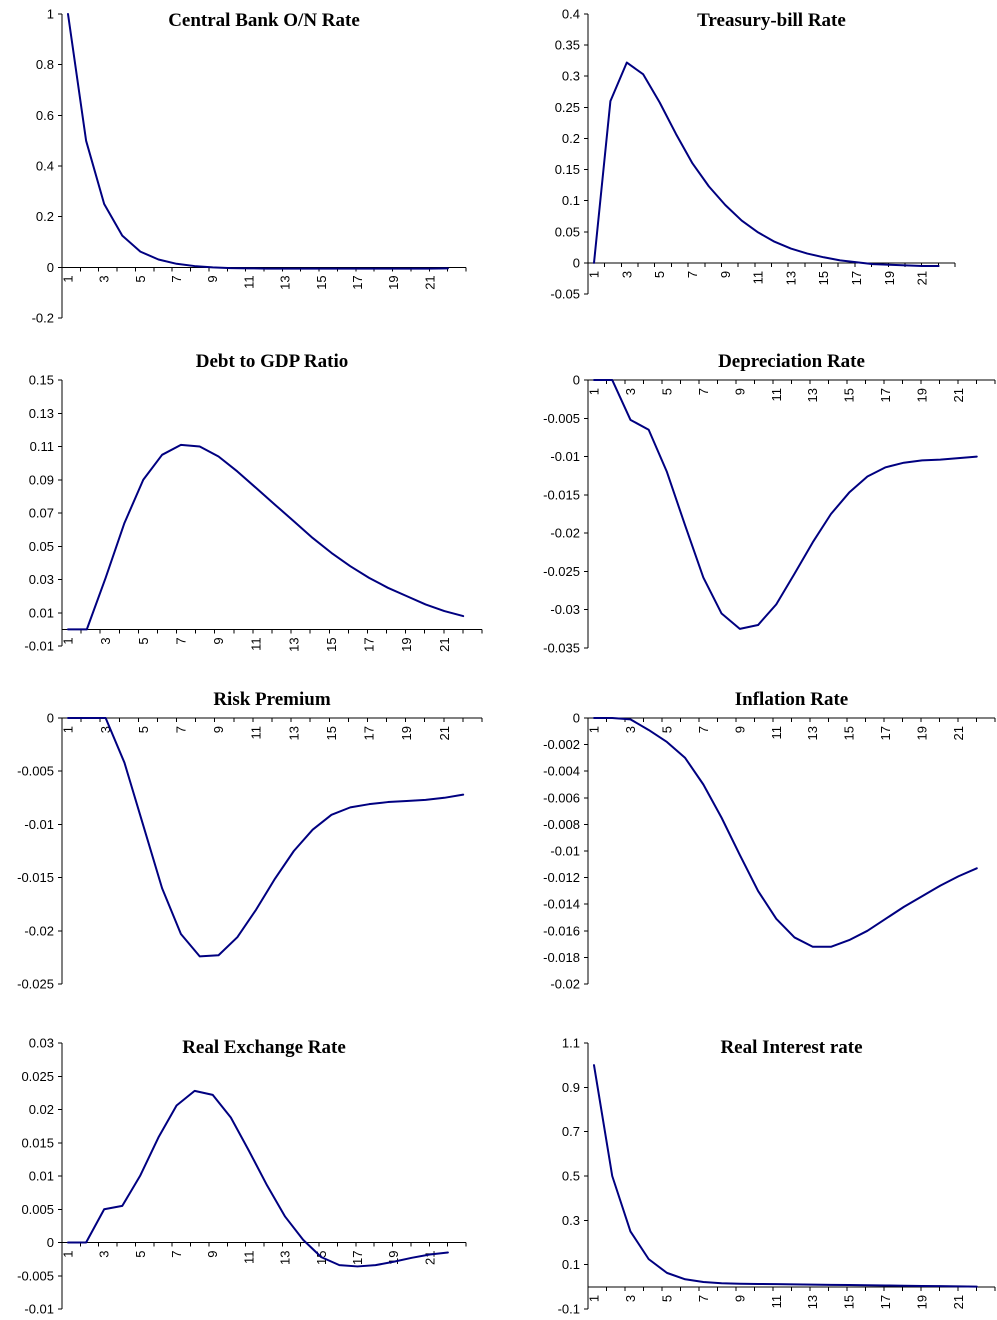  Describe the element at coordinates (812, 733) in the screenshot. I see `inflation-rate-x-tick-label: 13` at that location.